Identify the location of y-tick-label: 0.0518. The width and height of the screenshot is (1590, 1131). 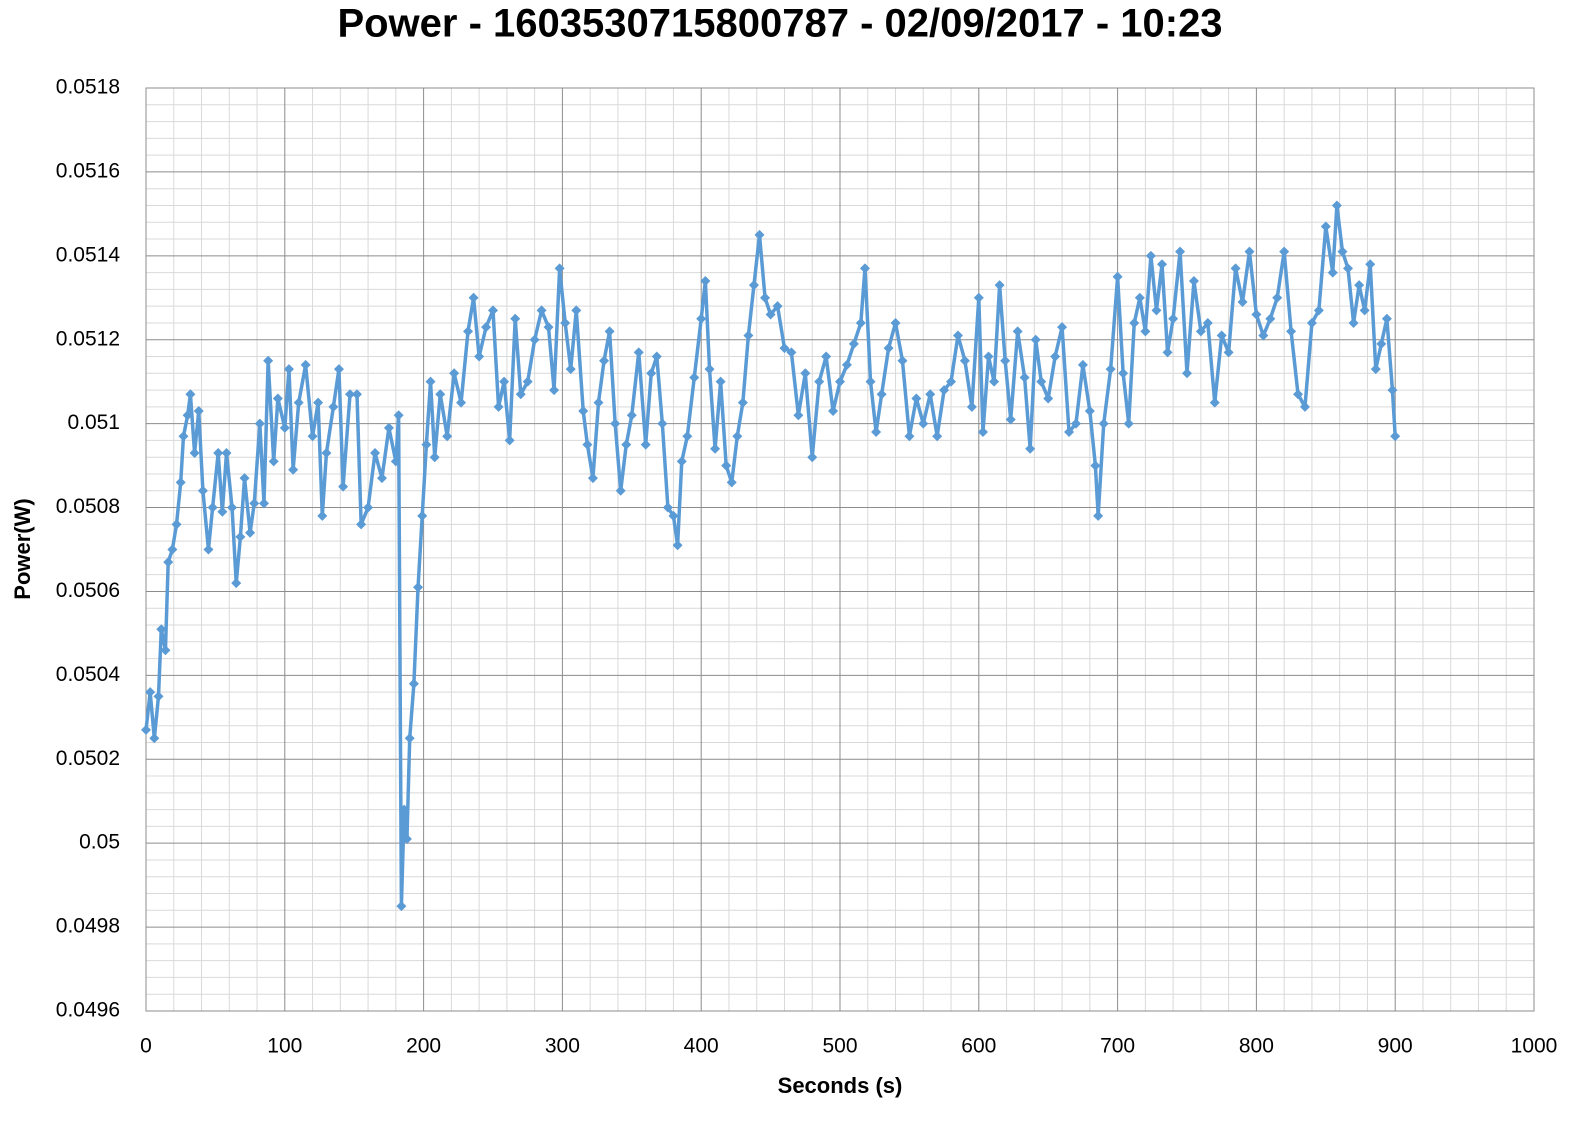
(88, 87).